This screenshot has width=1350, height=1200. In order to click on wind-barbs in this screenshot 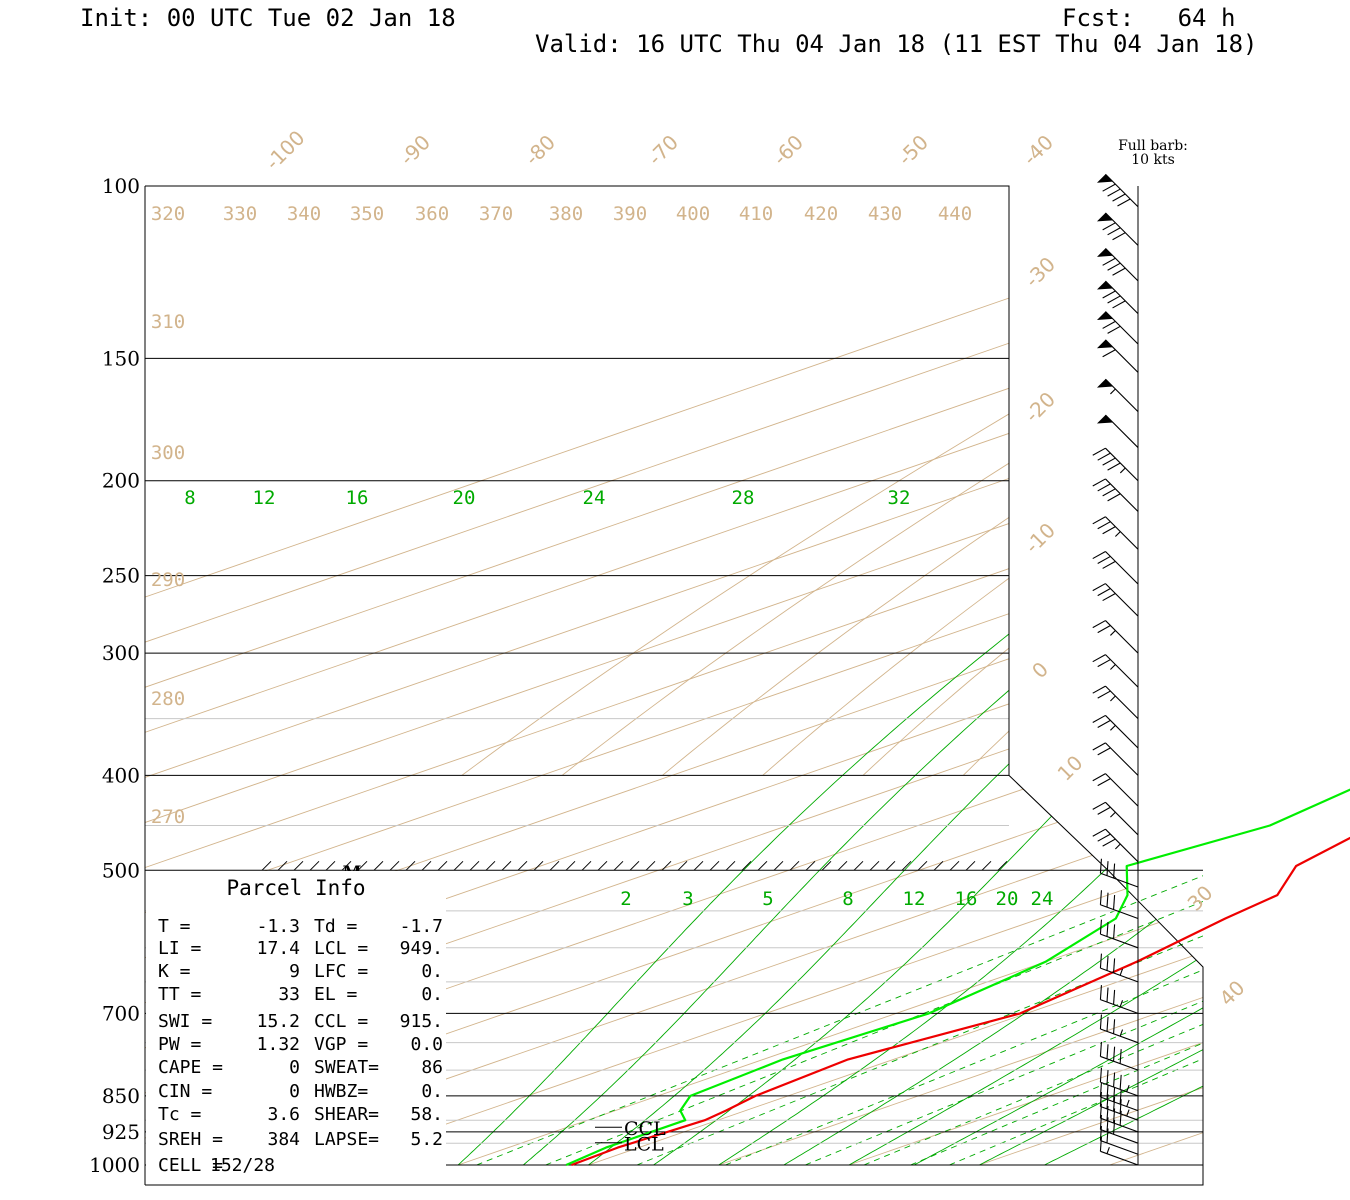, I will do `click(1115, 669)`.